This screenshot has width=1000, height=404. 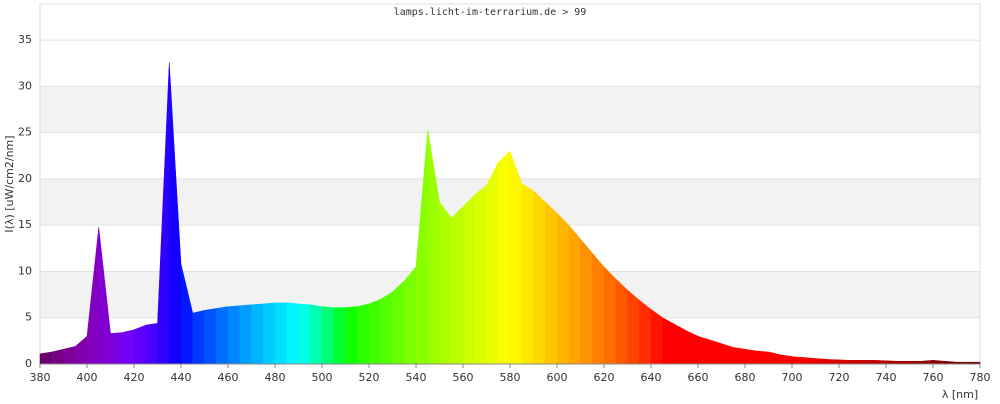 I want to click on x-tick-label: 740, so click(x=886, y=377).